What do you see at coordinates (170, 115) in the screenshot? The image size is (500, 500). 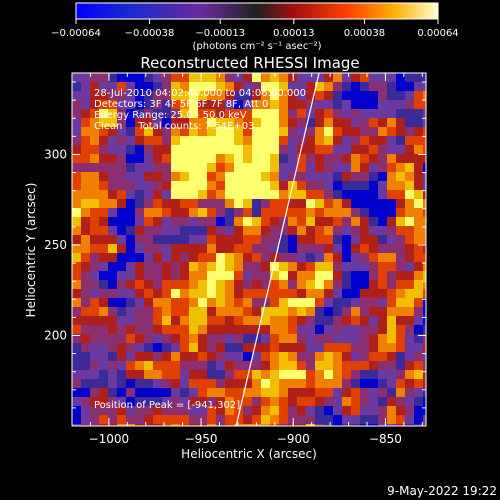 I see `annotation-energy-range: Energy Range: 25.0 - 50.0 keV` at bounding box center [170, 115].